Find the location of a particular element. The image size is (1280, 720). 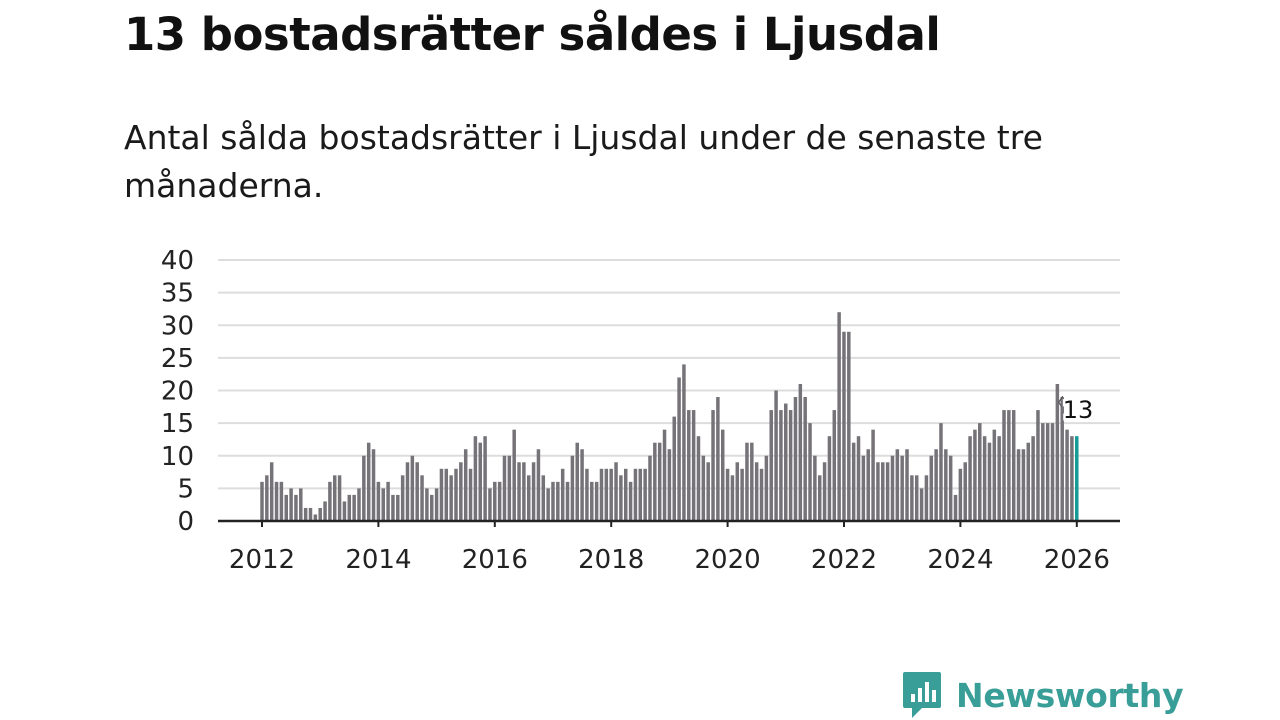

y-tick-label: 35 is located at coordinates (177, 294).